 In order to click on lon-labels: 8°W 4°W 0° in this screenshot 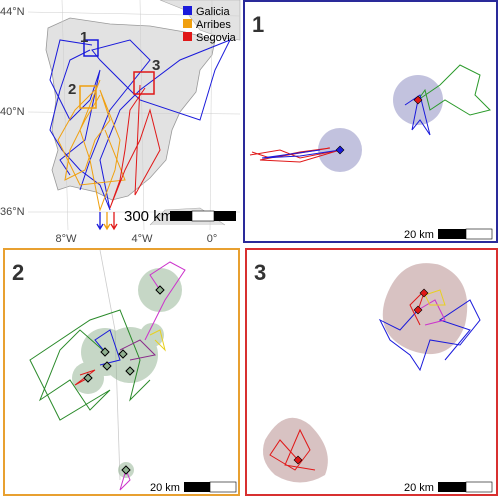, I will do `click(137, 239)`.